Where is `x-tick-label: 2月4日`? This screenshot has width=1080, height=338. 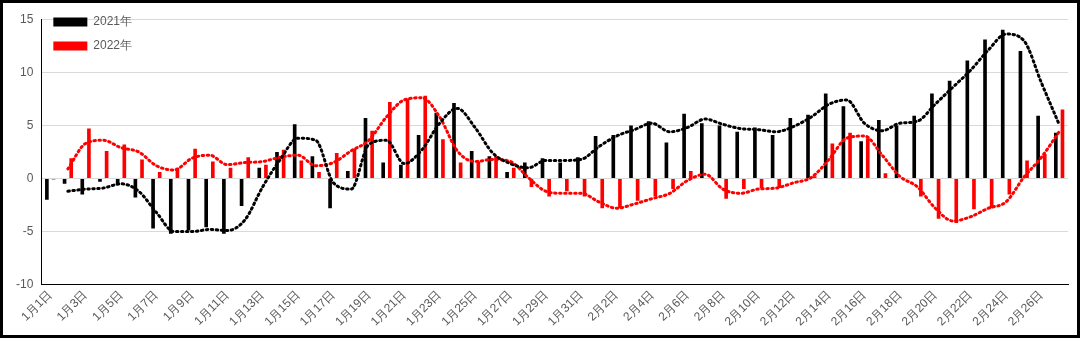 x-tick-label: 2月4日 is located at coordinates (638, 305).